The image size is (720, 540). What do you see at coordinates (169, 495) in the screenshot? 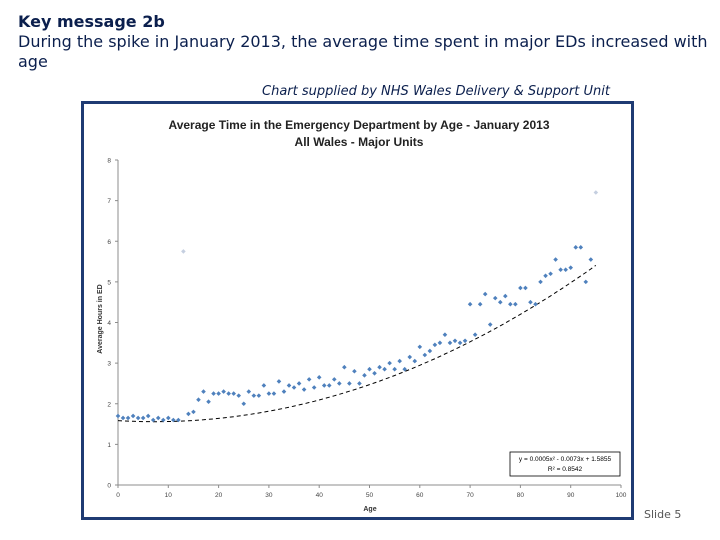
I see `x-tick-label: 10` at bounding box center [169, 495].